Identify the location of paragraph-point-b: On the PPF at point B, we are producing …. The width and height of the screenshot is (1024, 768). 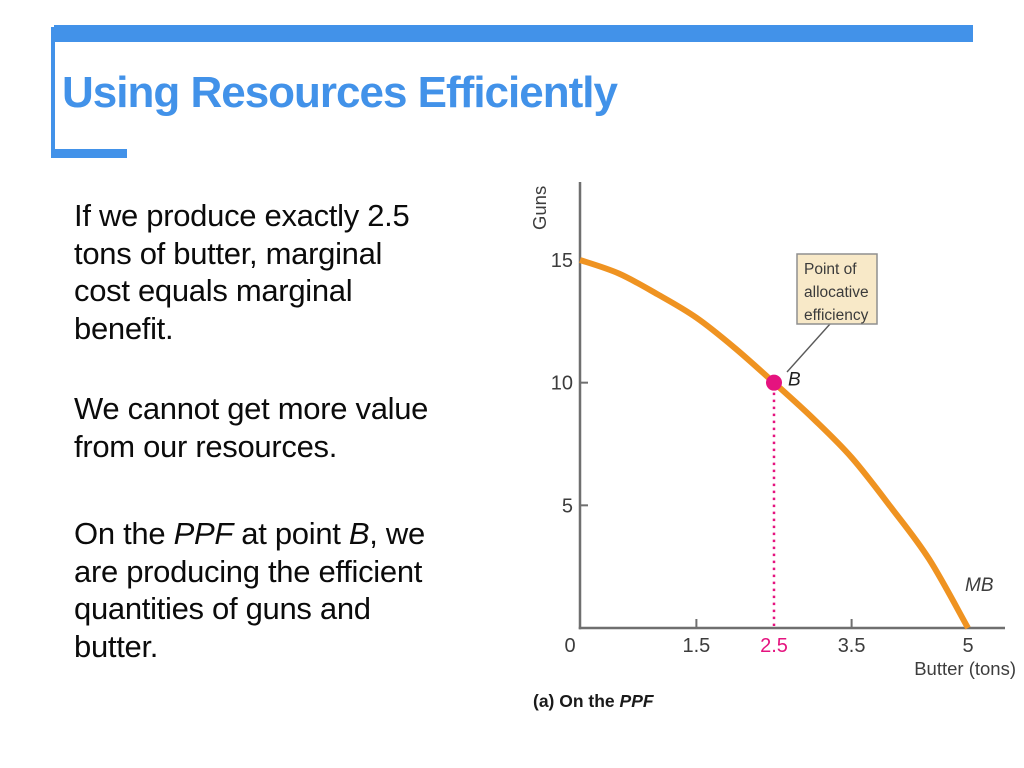
(309, 590).